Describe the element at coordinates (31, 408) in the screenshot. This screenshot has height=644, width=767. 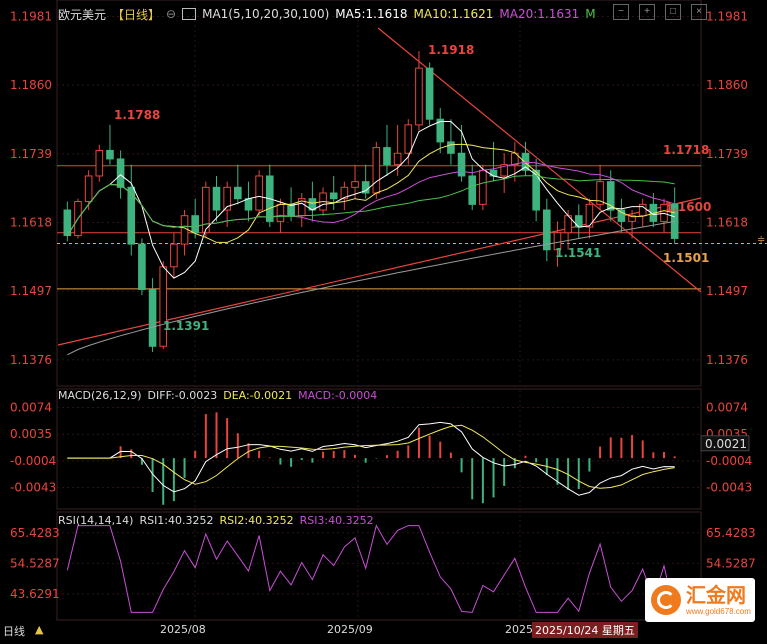
I see `macd-axis-left-label: 0.0074` at that location.